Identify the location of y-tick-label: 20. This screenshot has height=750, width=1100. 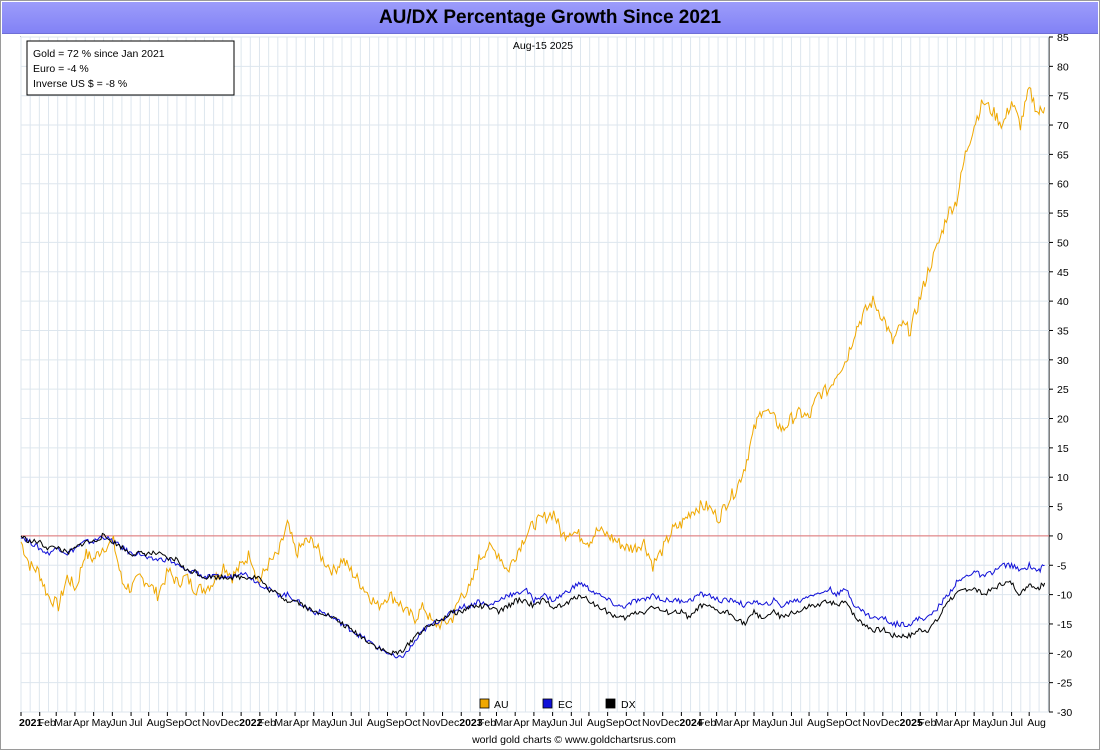
(1063, 420).